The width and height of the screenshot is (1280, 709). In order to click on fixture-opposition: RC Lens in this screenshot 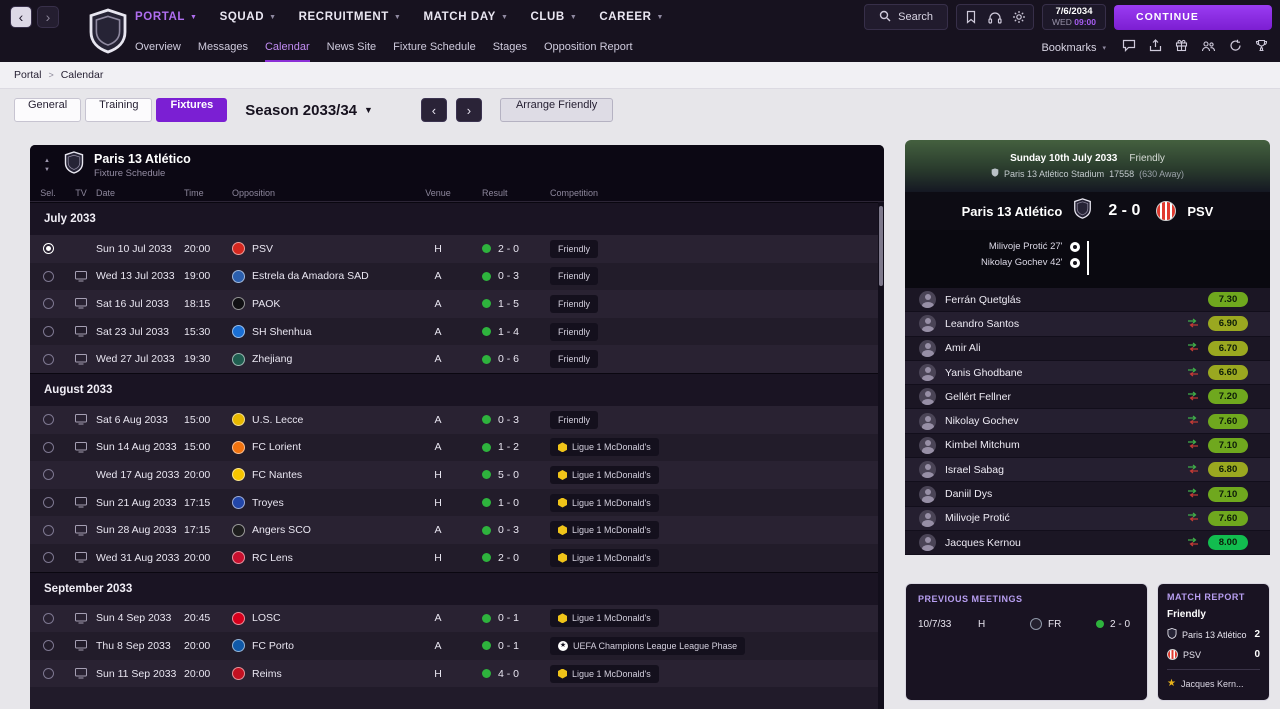, I will do `click(326, 558)`.